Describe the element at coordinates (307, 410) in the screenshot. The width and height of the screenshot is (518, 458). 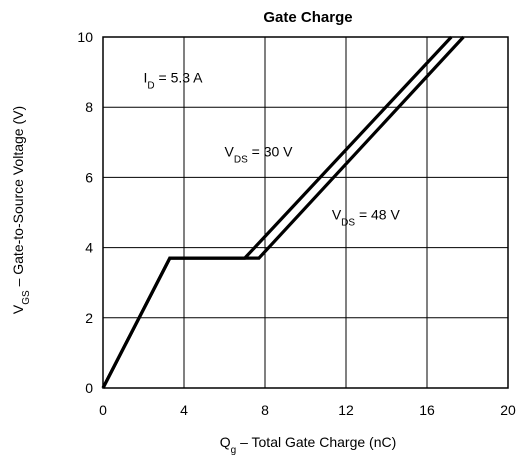
I see `x-tick-labels: 0 4 8 12 16 20` at that location.